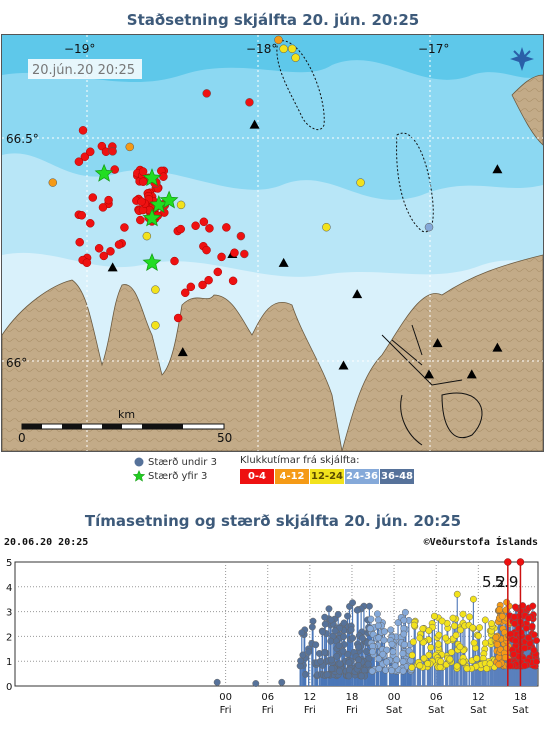 This screenshot has width=546, height=737. What do you see at coordinates (508, 562) in the screenshot?
I see `major-event-point` at bounding box center [508, 562].